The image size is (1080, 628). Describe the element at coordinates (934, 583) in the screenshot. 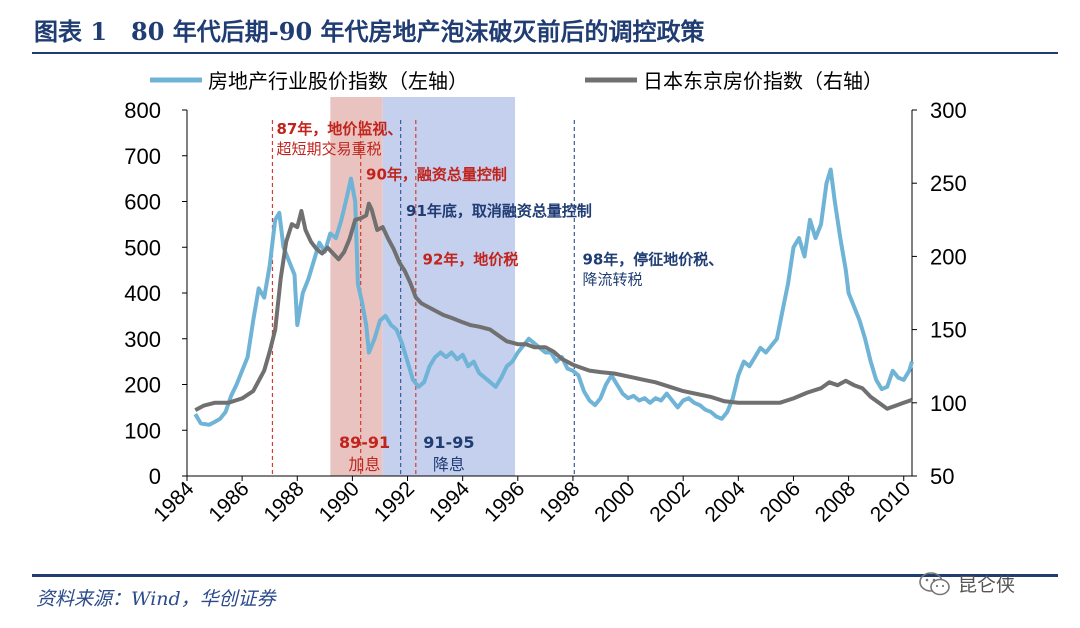

I see `wechat-icon` at that location.